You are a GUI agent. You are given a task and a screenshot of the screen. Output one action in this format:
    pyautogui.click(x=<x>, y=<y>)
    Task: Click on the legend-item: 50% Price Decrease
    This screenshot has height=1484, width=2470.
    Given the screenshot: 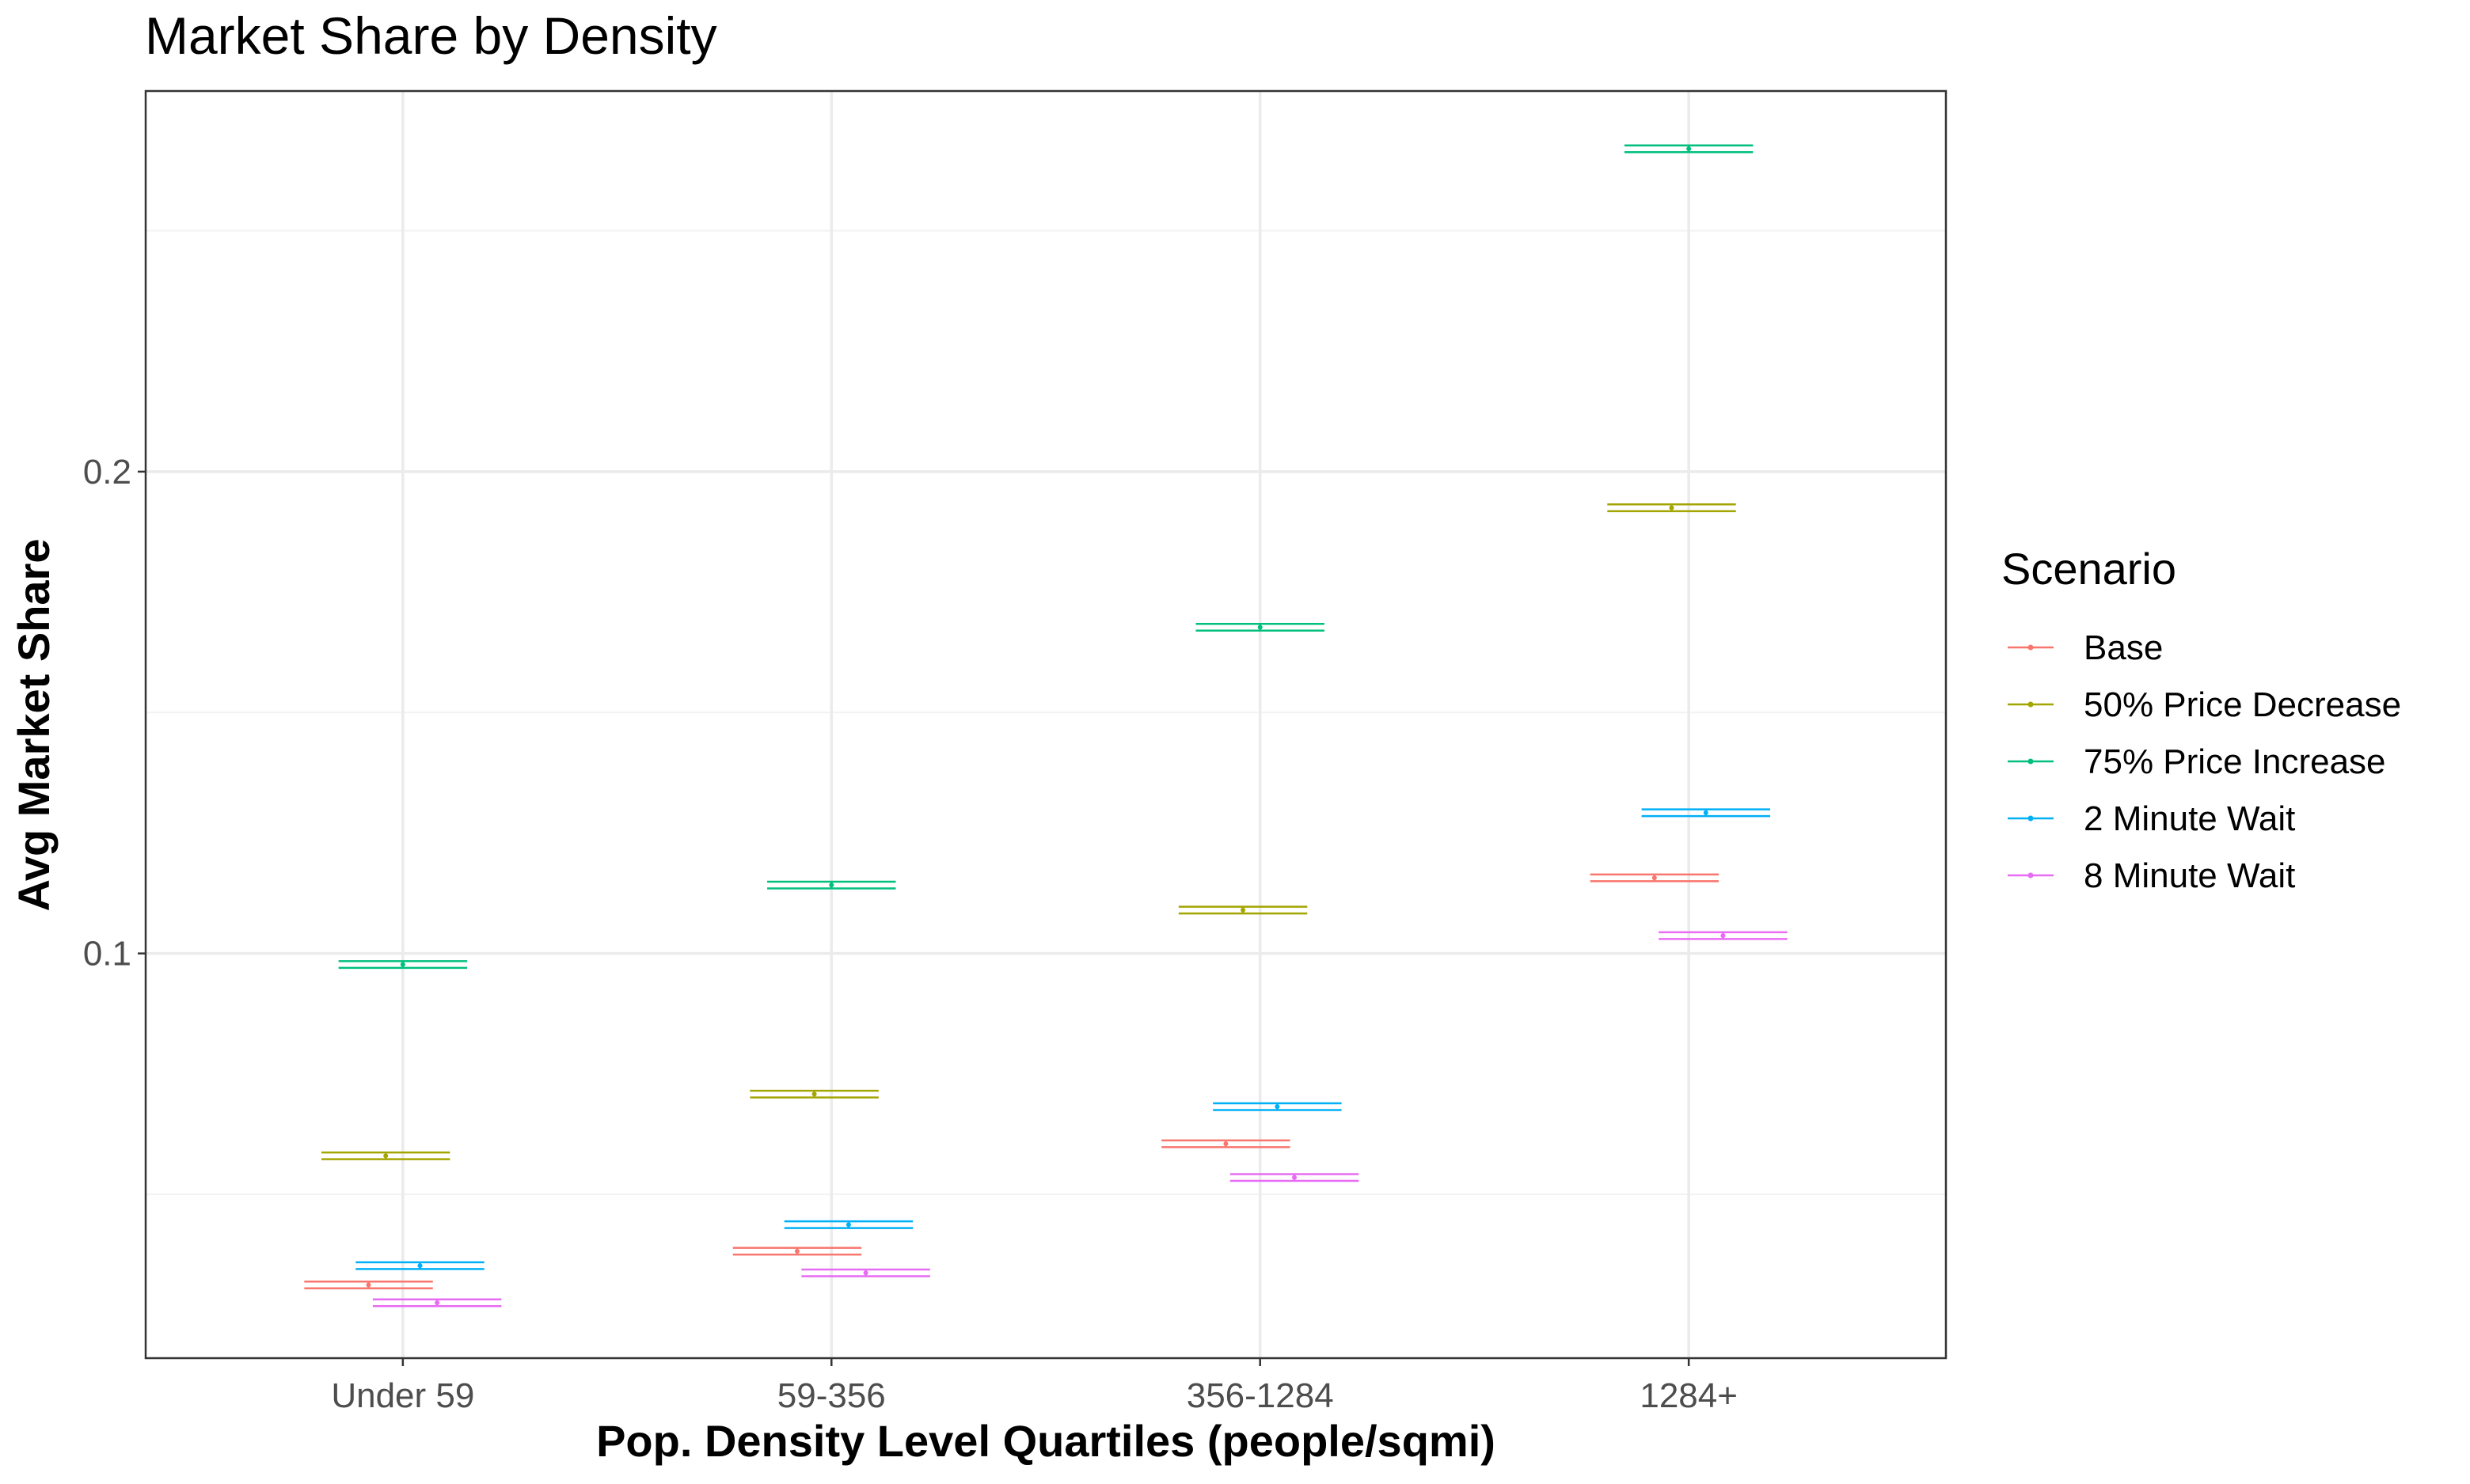 What is the action you would take?
    pyautogui.click(x=2204, y=704)
    